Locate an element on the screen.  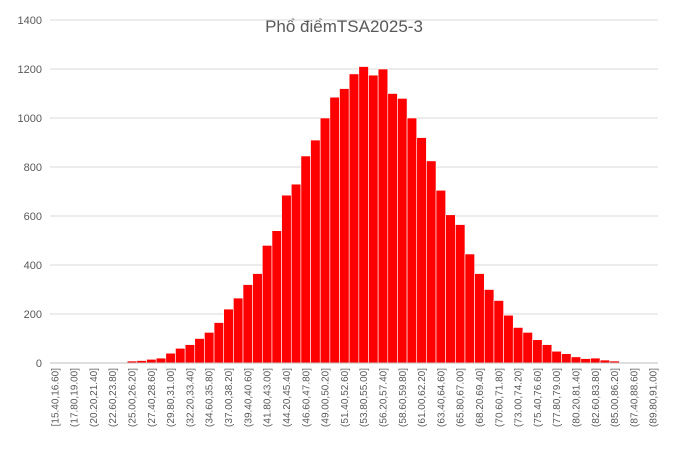
x-tick-label: (70.60,71.80] is located at coordinates (499, 397).